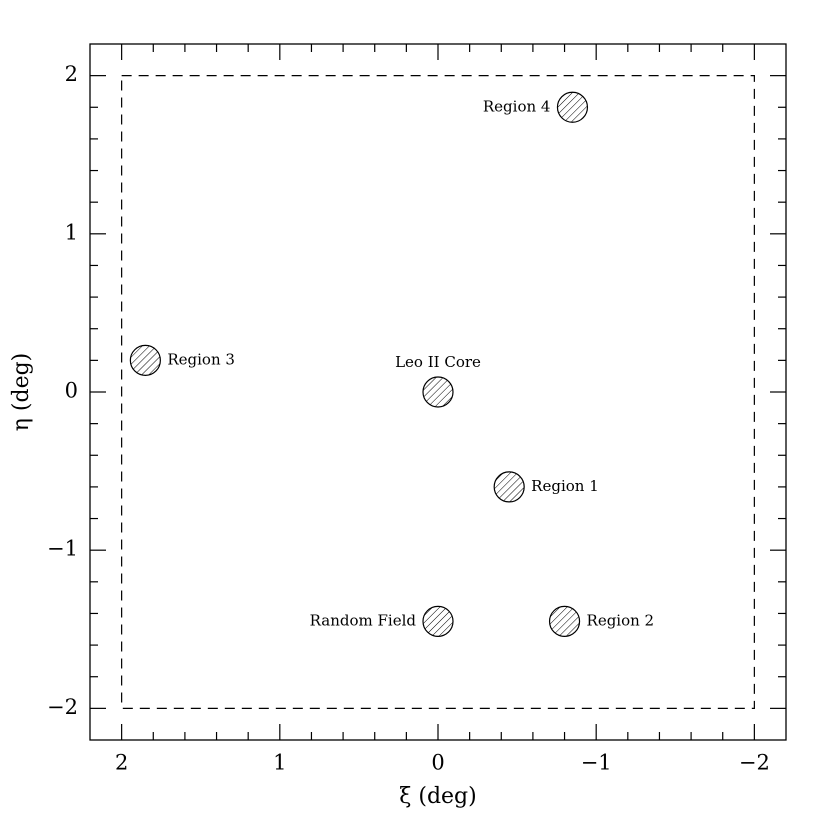  Describe the element at coordinates (21, 392) in the screenshot. I see `y-axis-title: η (deg)` at that location.